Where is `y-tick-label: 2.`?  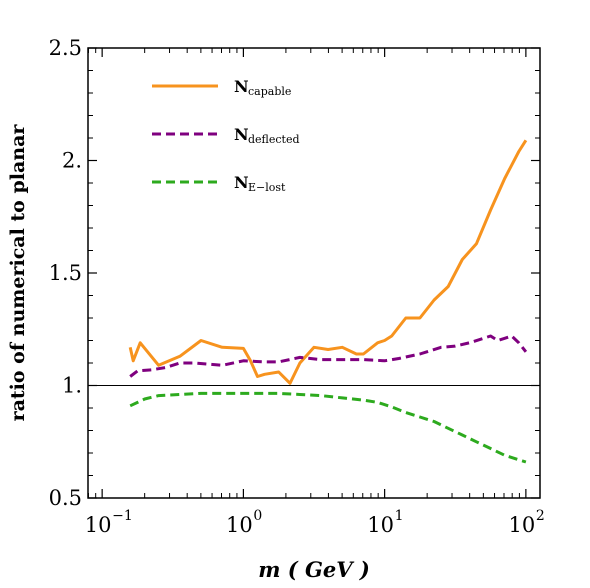
y-tick-label: 2. is located at coordinates (72, 161).